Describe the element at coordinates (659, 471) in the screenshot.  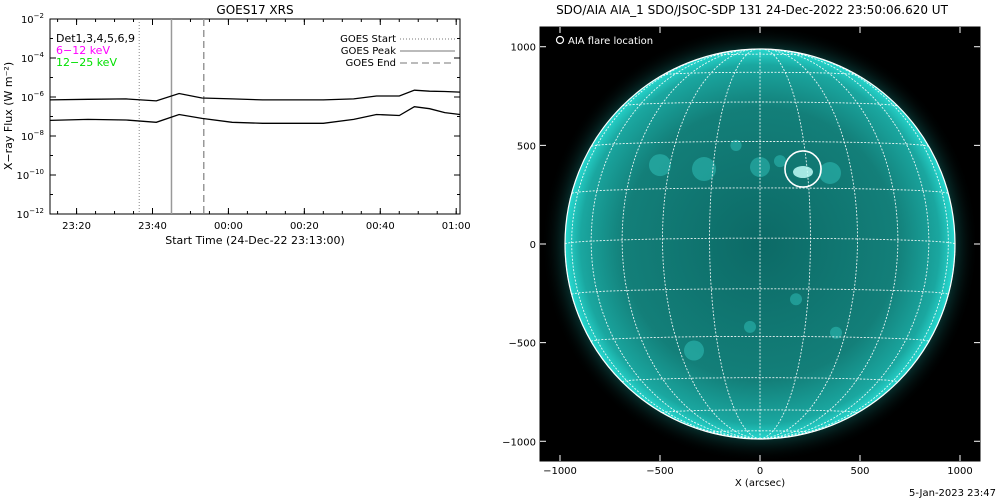
I see `x-tick-label: −500` at that location.